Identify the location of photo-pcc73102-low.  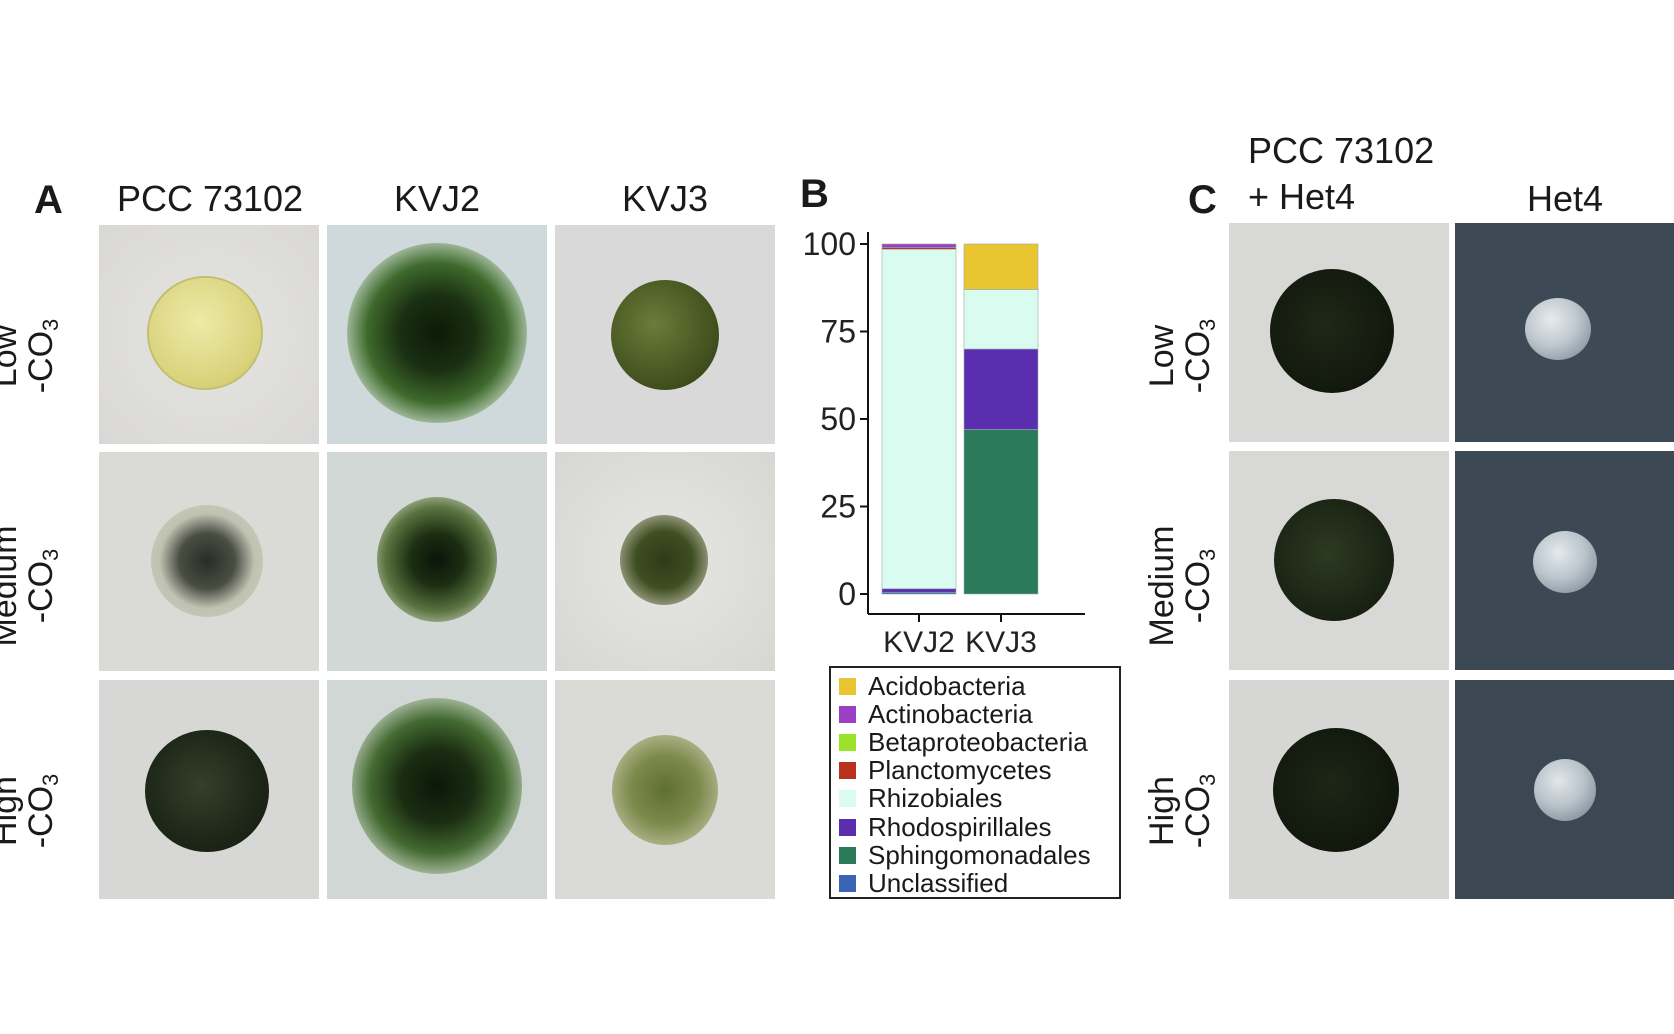
(209, 334).